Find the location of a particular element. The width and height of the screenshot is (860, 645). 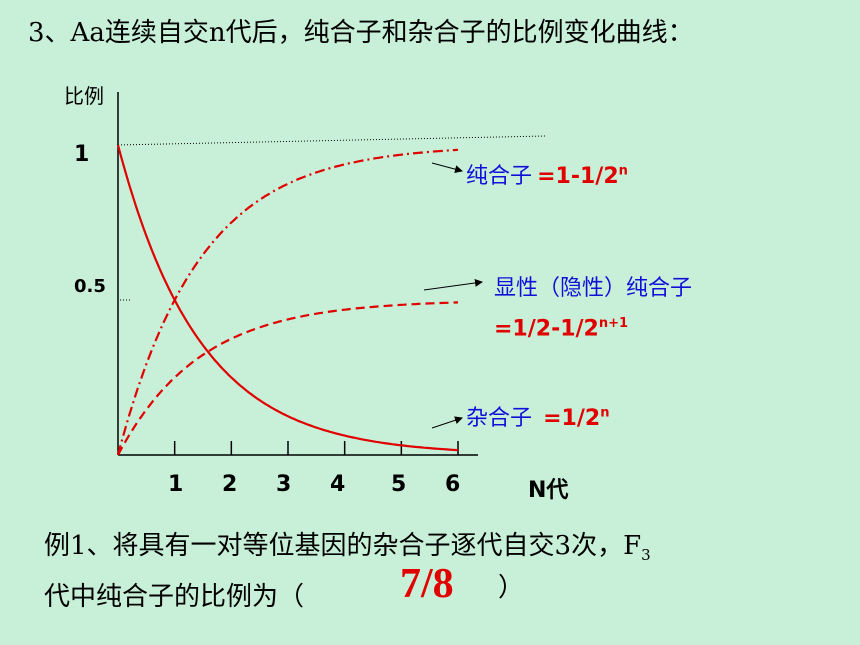

hetero-label: 杂合子 is located at coordinates (499, 418).